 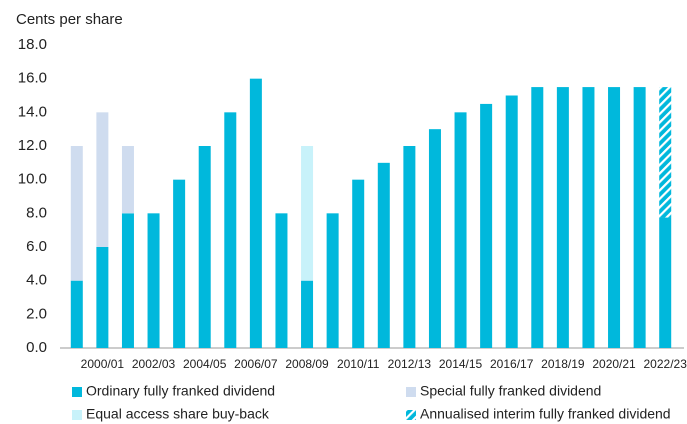 What do you see at coordinates (32, 145) in the screenshot?
I see `y-tick-label: 12.0` at bounding box center [32, 145].